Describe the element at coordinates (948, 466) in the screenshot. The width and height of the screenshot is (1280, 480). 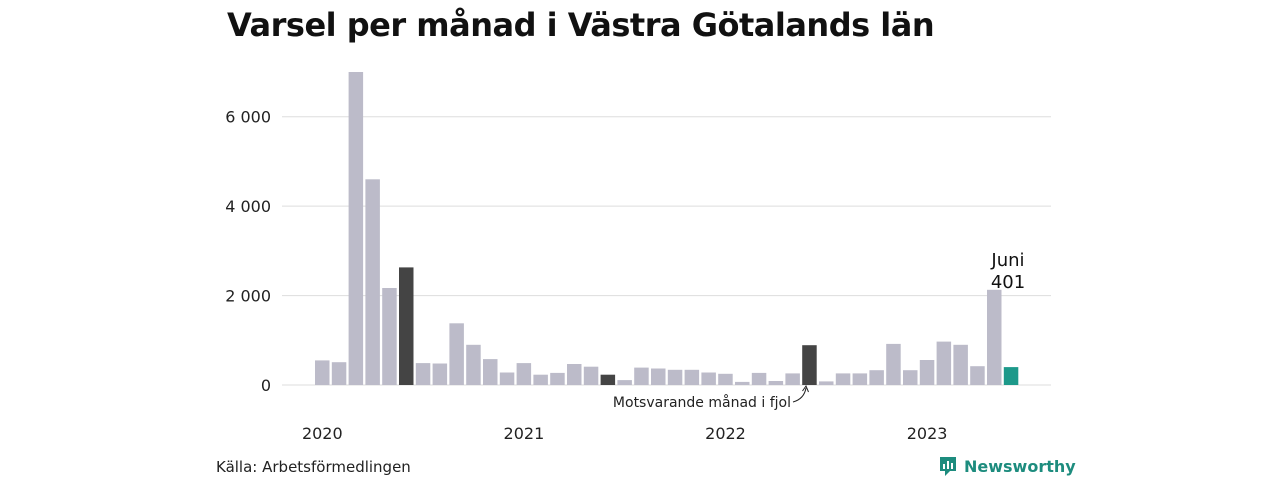
I see `newsworthy-bar-icon` at that location.